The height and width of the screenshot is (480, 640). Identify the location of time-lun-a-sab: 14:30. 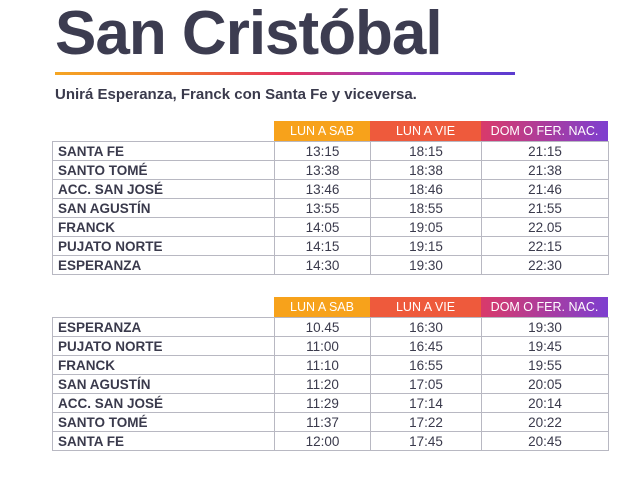
(322, 265).